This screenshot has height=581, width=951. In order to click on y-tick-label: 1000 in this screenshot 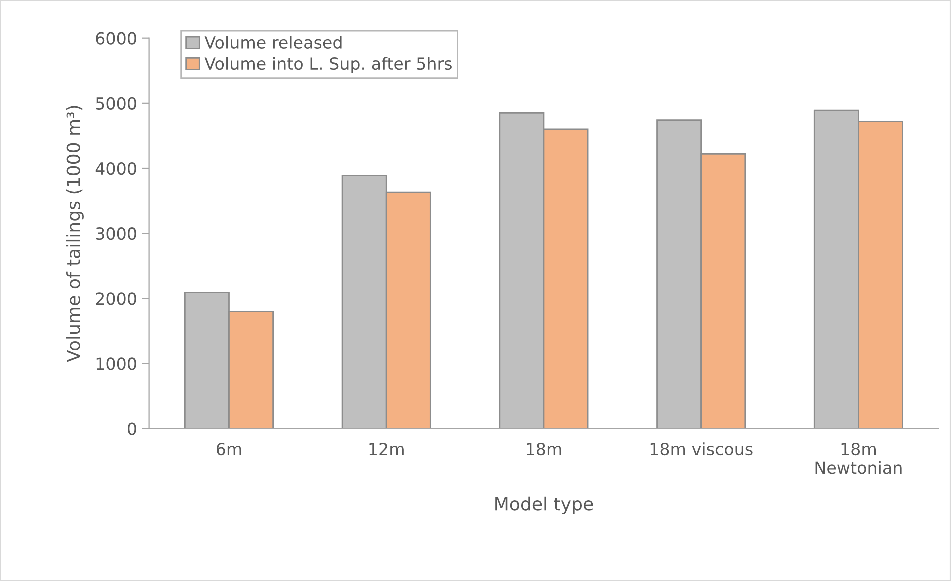, I will do `click(116, 364)`.